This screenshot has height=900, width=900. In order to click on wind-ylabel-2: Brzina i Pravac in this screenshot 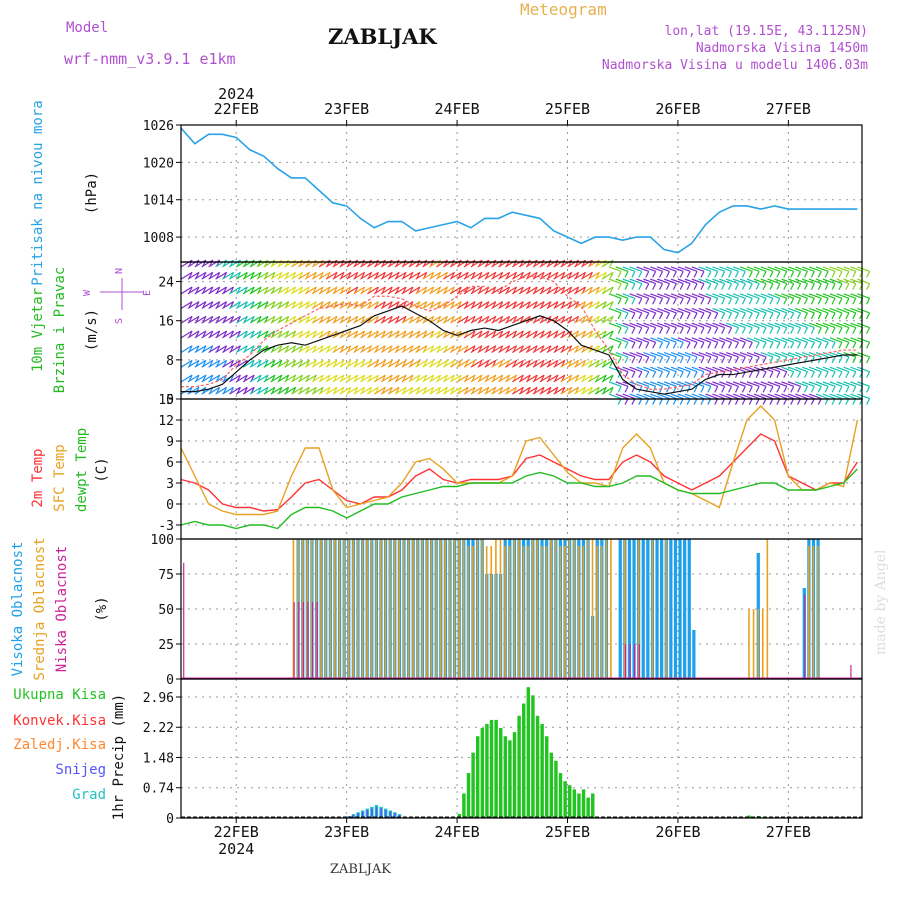, I will do `click(60, 330)`.